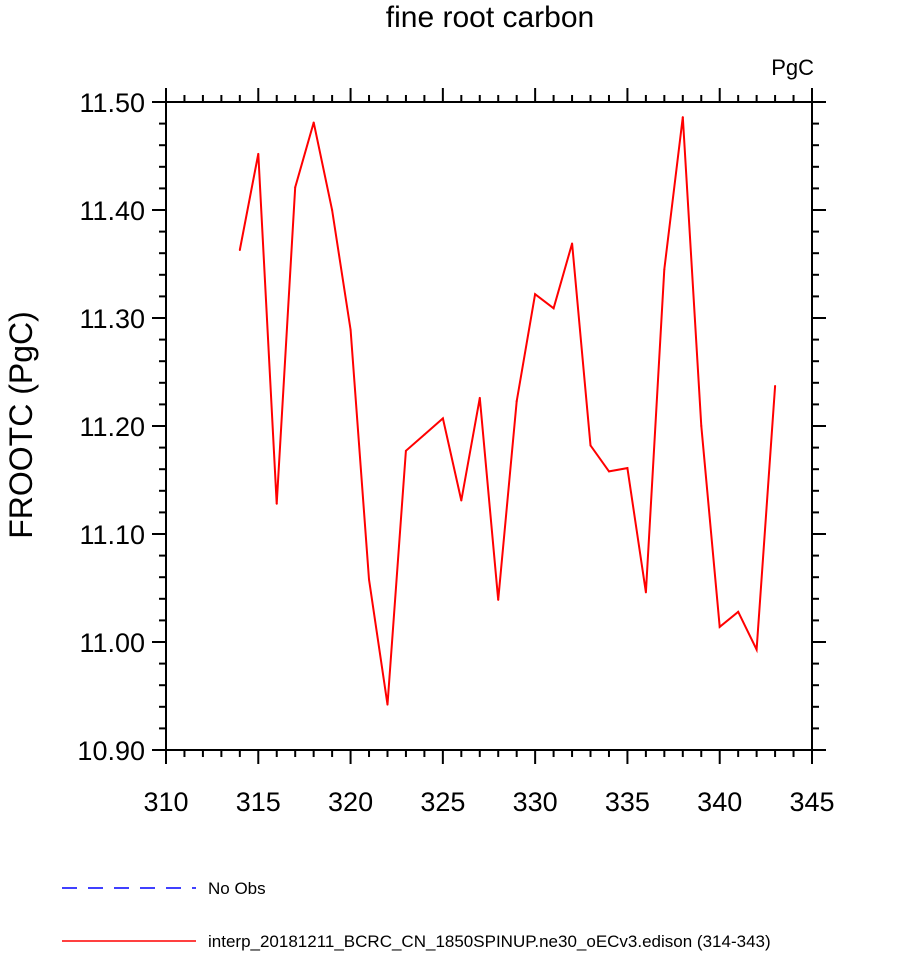 The image size is (912, 955). What do you see at coordinates (350, 802) in the screenshot?
I see `x-tick-label: 320` at bounding box center [350, 802].